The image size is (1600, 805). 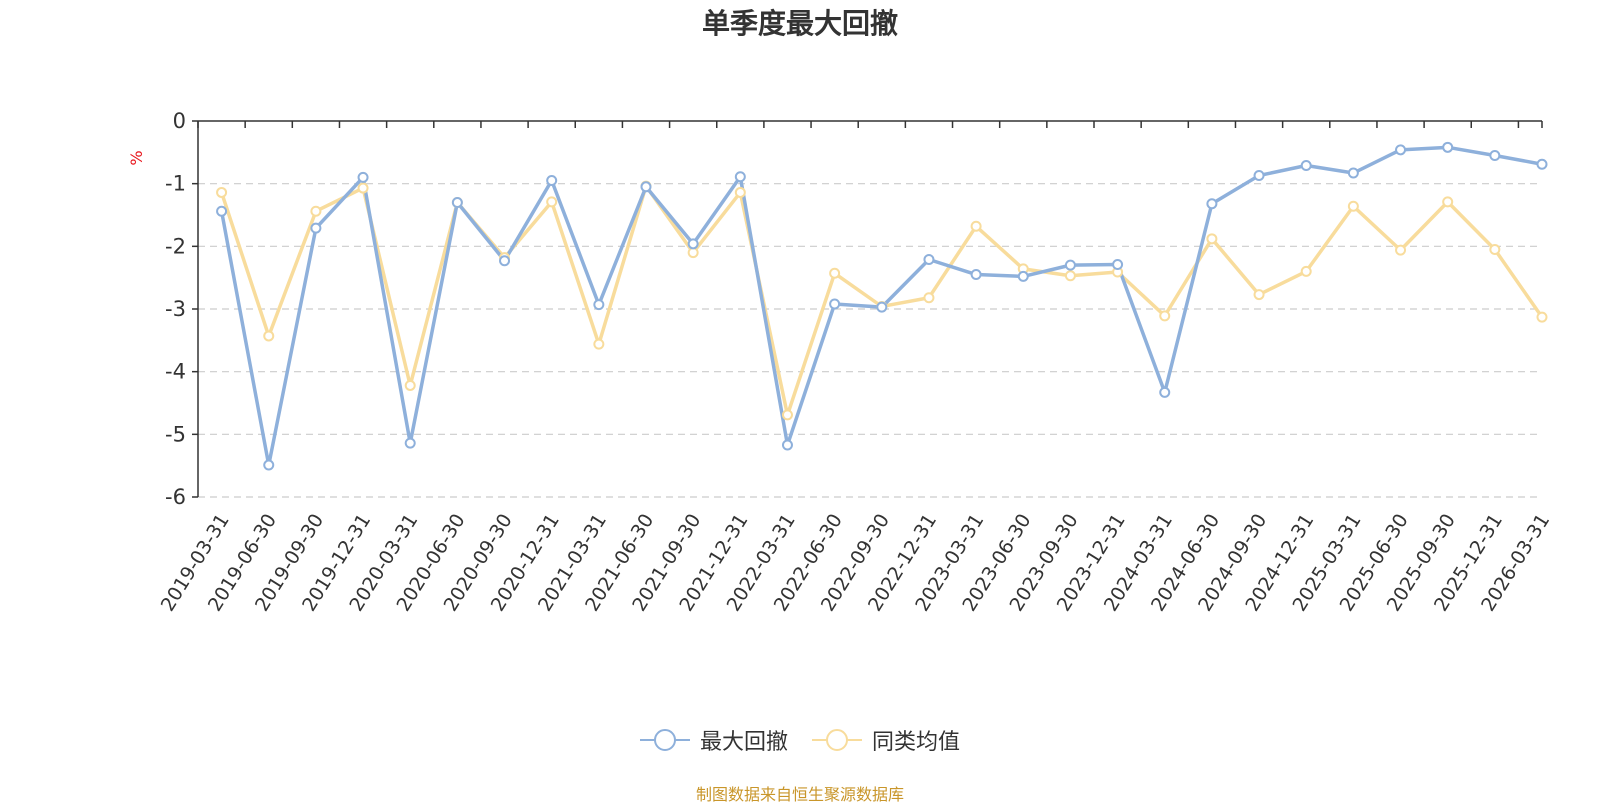 I want to click on legend-item-series-1: 同类均值, so click(x=886, y=740).